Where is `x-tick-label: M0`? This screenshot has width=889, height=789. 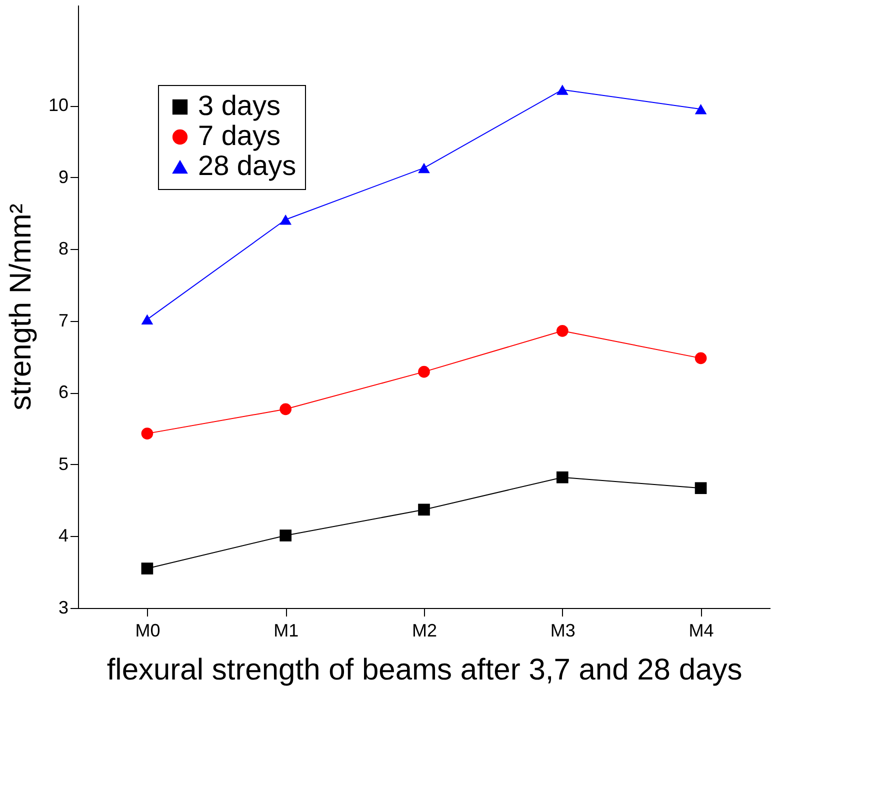
x-tick-label: M0 is located at coordinates (147, 630).